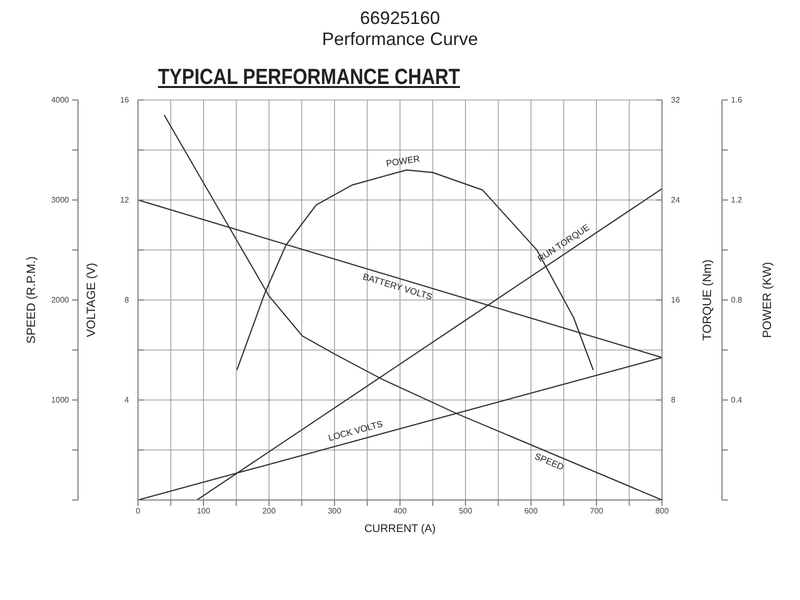  Describe the element at coordinates (531, 511) in the screenshot. I see `x-tick-label: 600` at that location.